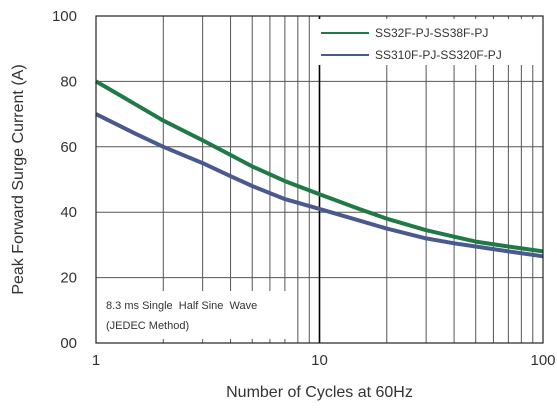 Image resolution: width=557 pixels, height=412 pixels. Describe the element at coordinates (319, 392) in the screenshot. I see `x-axis-title: Number of Cycles at 60Hz` at that location.